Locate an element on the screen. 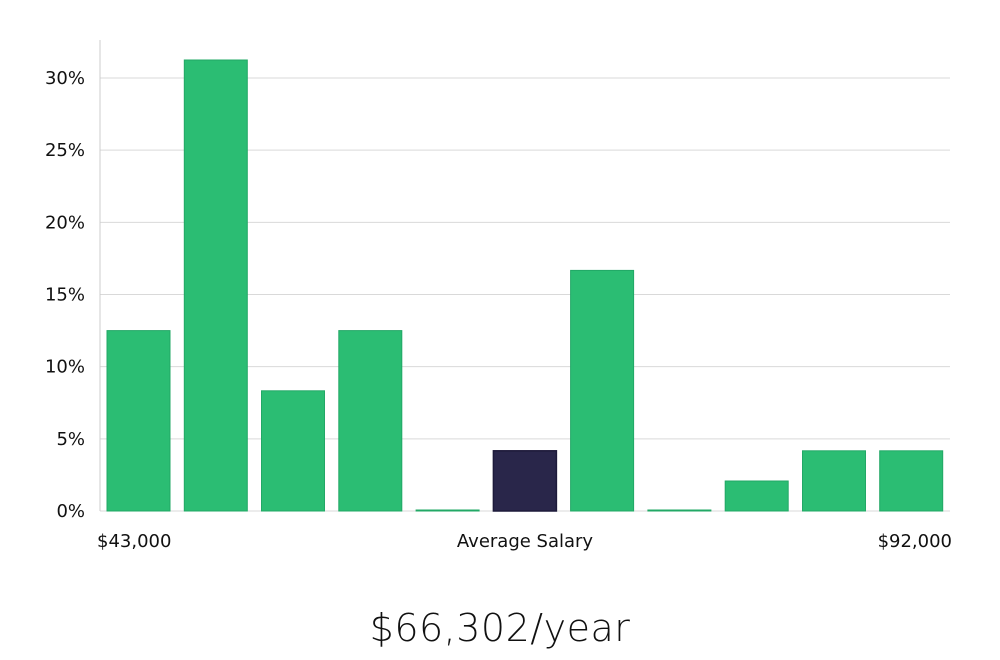 This screenshot has width=1000, height=660. y-axis-ticks: 0% 5% 10% 15% 20% 25% 30% is located at coordinates (65, 295).